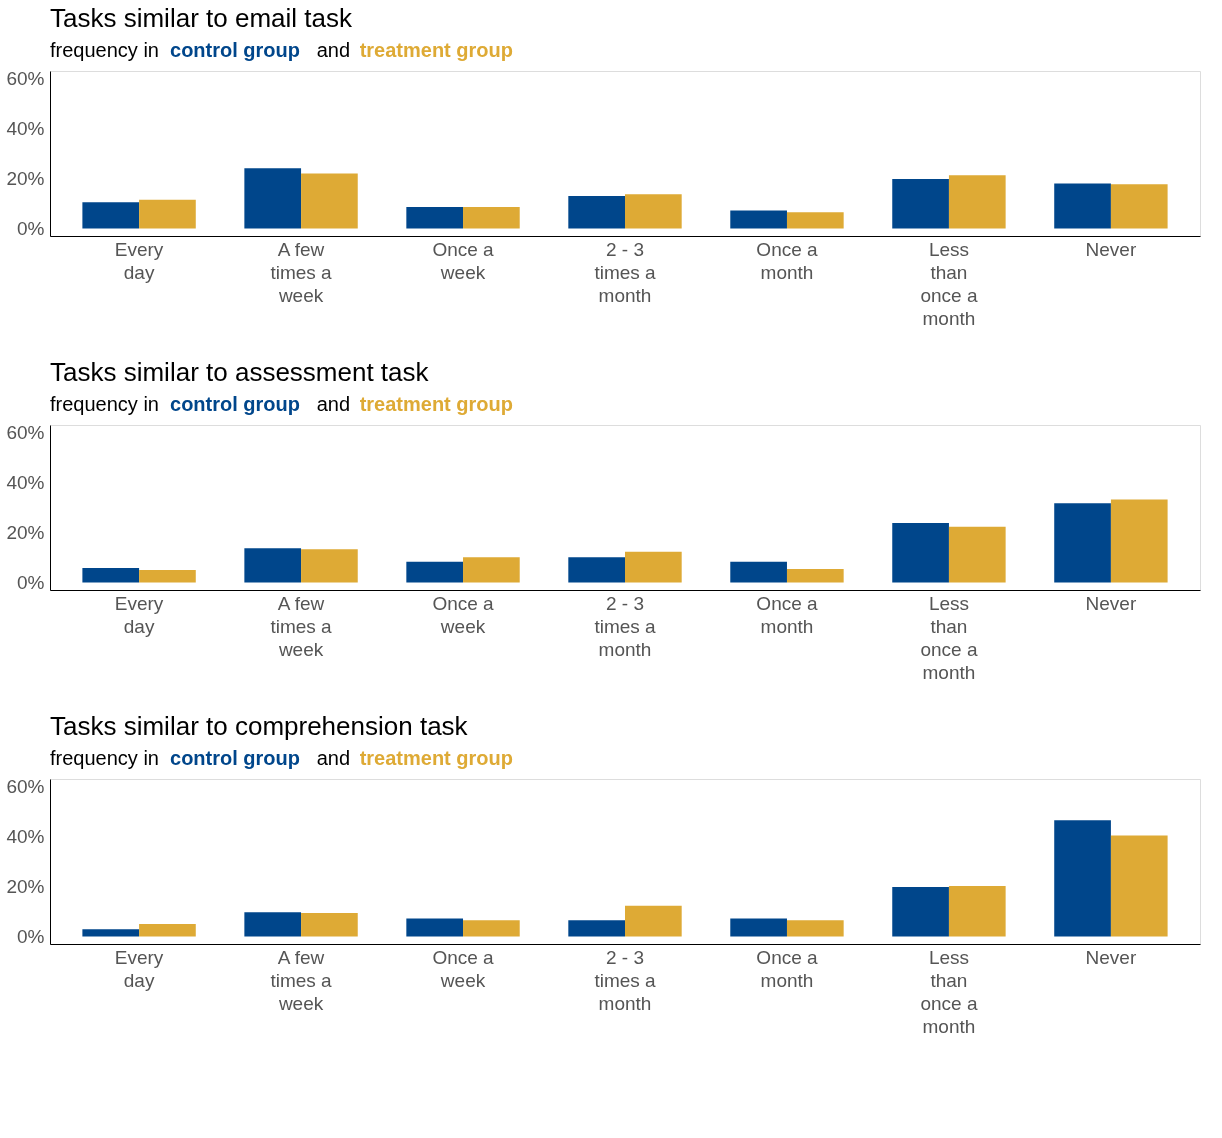 This screenshot has width=1222, height=1138. I want to click on chart-title: Tasks similar to assessment task, so click(240, 372).